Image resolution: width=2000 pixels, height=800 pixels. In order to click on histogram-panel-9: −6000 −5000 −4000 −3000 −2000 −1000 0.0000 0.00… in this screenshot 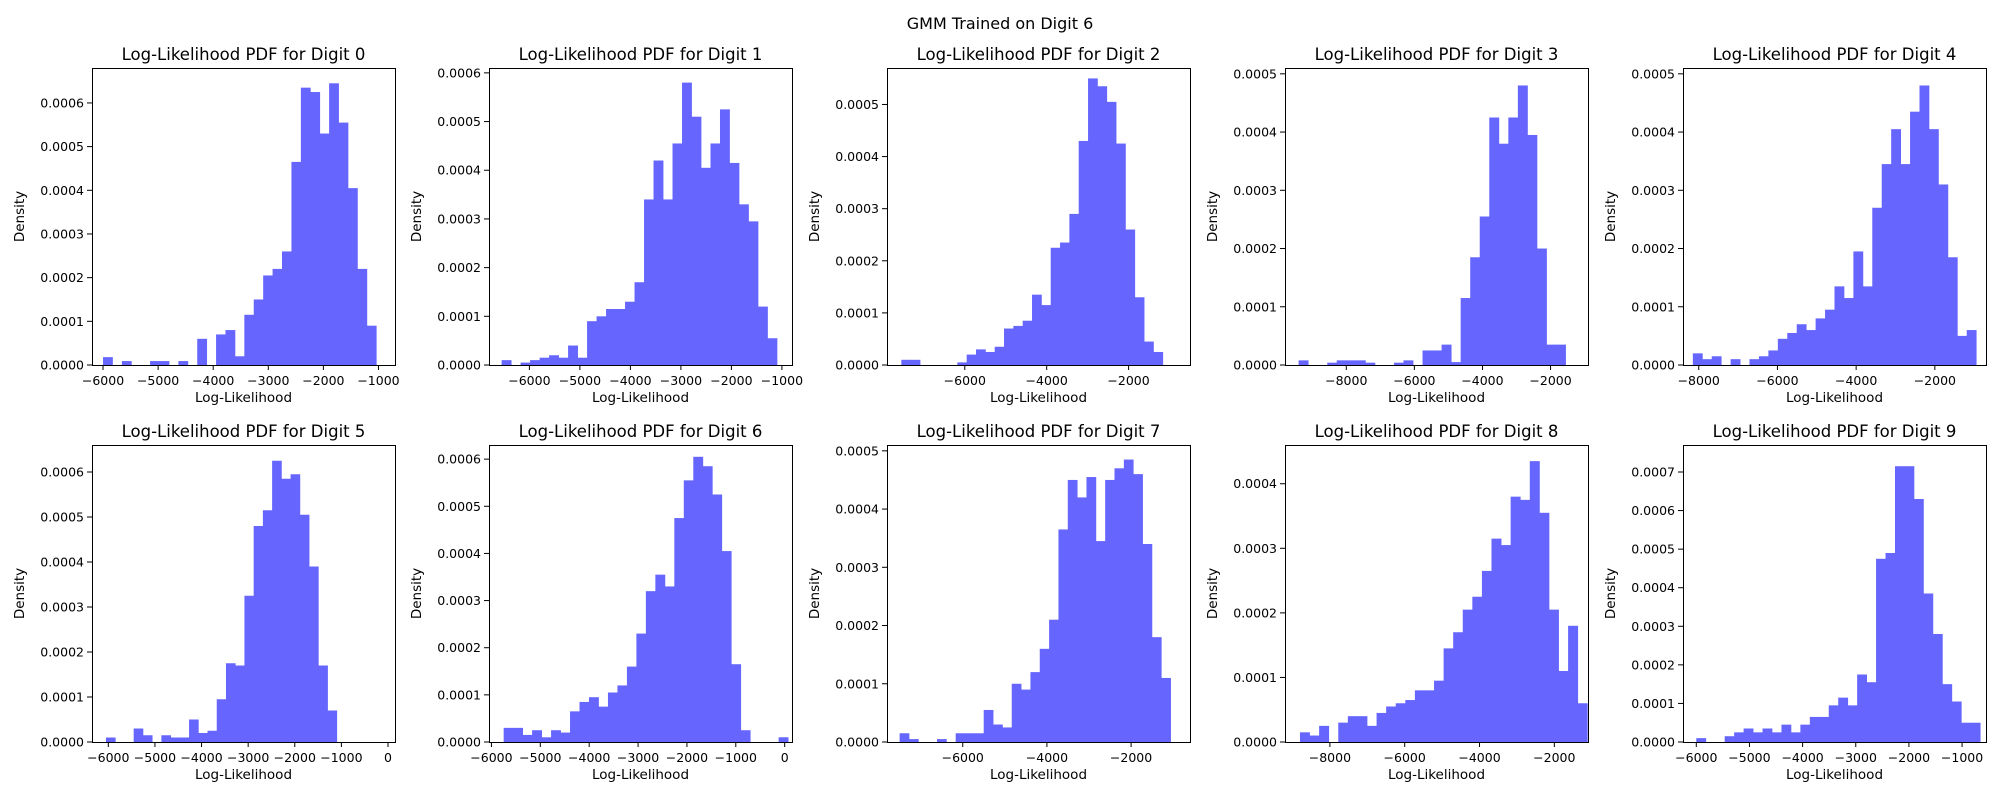, I will do `click(1795, 602)`.